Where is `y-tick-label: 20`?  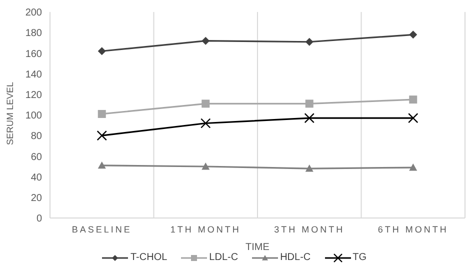
y-tick-label: 20 is located at coordinates (36, 198).